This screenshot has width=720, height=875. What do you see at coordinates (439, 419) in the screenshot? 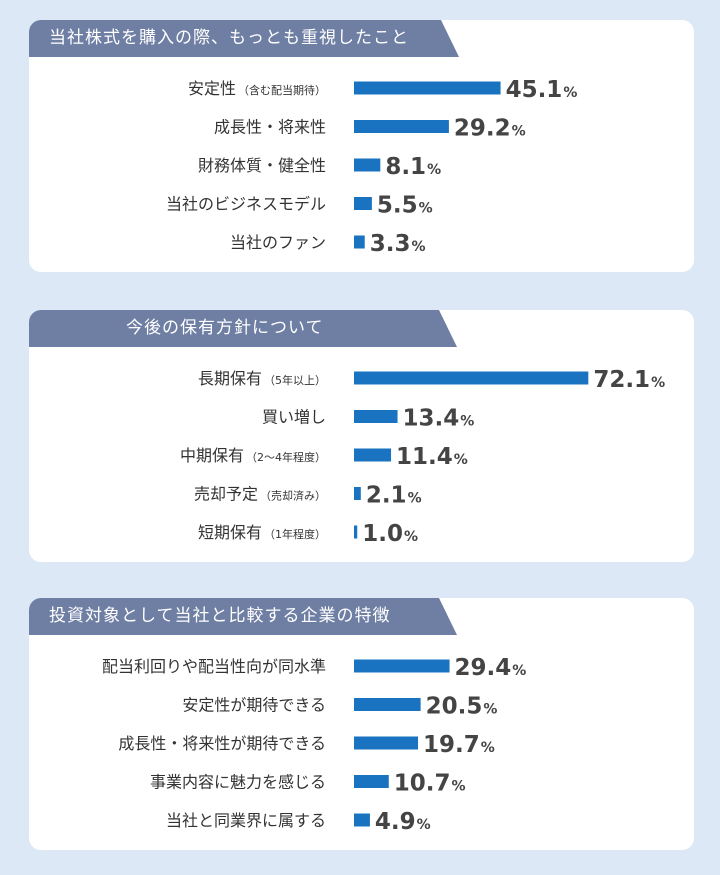
I see `value-label: 13.4%` at bounding box center [439, 419].